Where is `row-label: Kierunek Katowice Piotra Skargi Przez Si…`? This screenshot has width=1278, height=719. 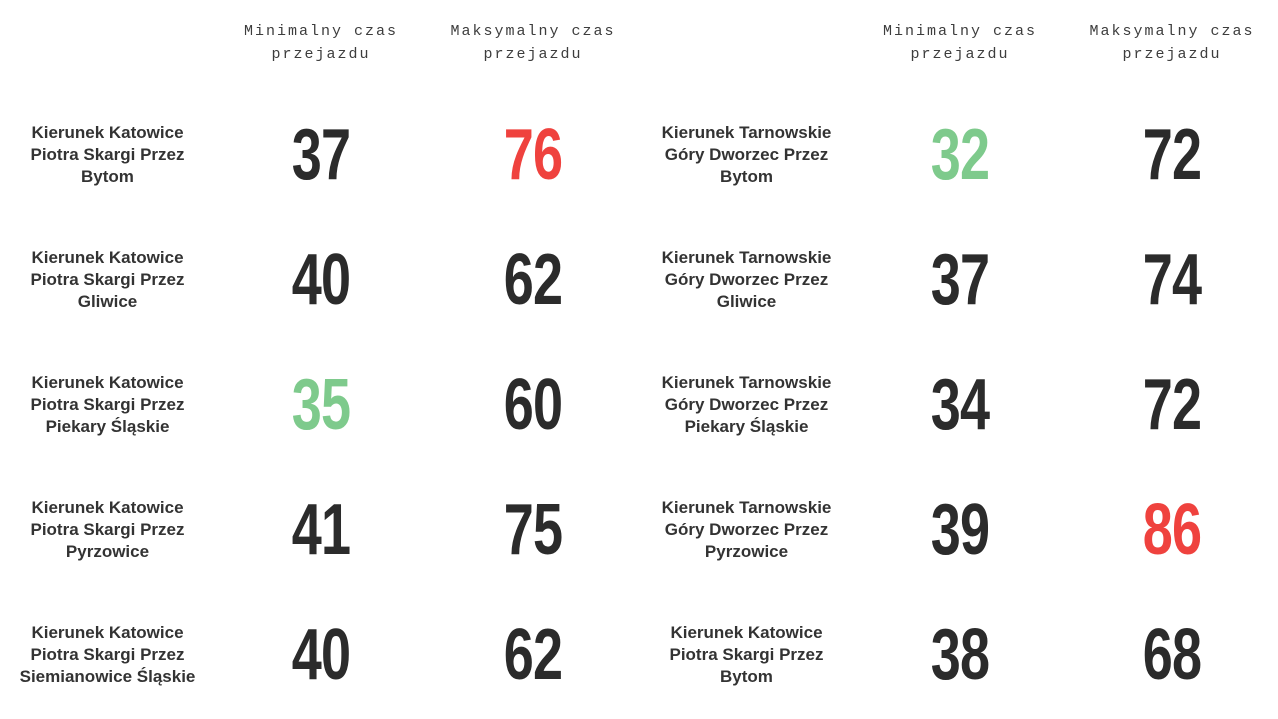
row-label: Kierunek Katowice Piotra Skargi Przez Si… is located at coordinates (107, 654).